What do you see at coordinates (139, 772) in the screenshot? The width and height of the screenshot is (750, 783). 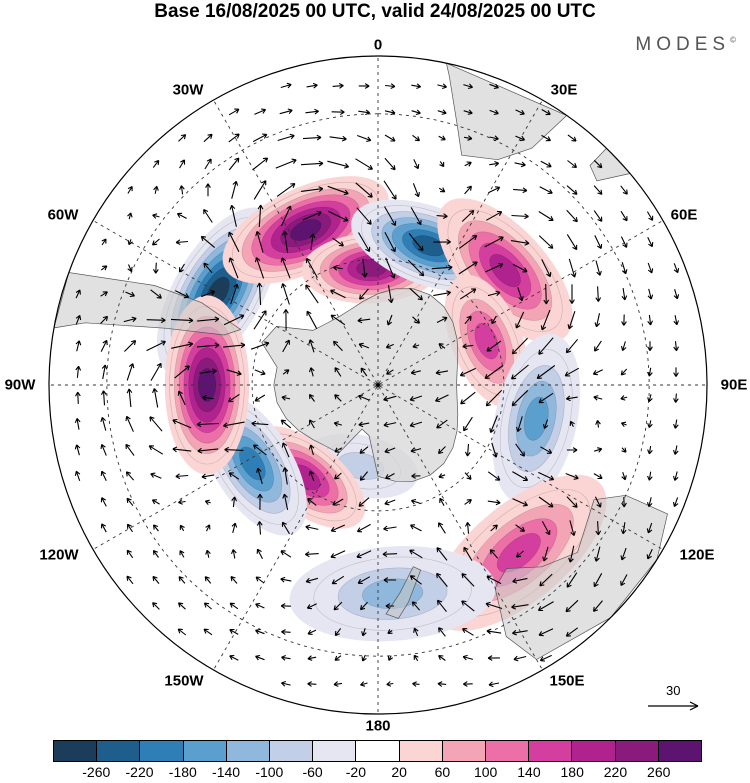 I see `colorbar-tick-label: -220` at bounding box center [139, 772].